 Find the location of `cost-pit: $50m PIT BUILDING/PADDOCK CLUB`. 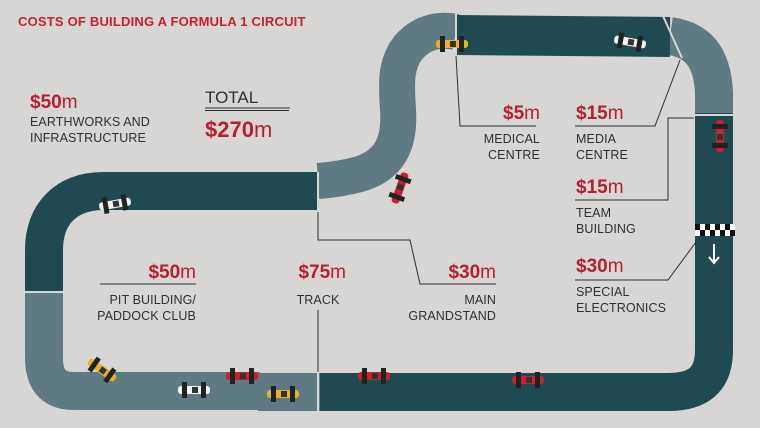

cost-pit: $50m PIT BUILDING/PADDOCK CLUB is located at coordinates (143, 293).